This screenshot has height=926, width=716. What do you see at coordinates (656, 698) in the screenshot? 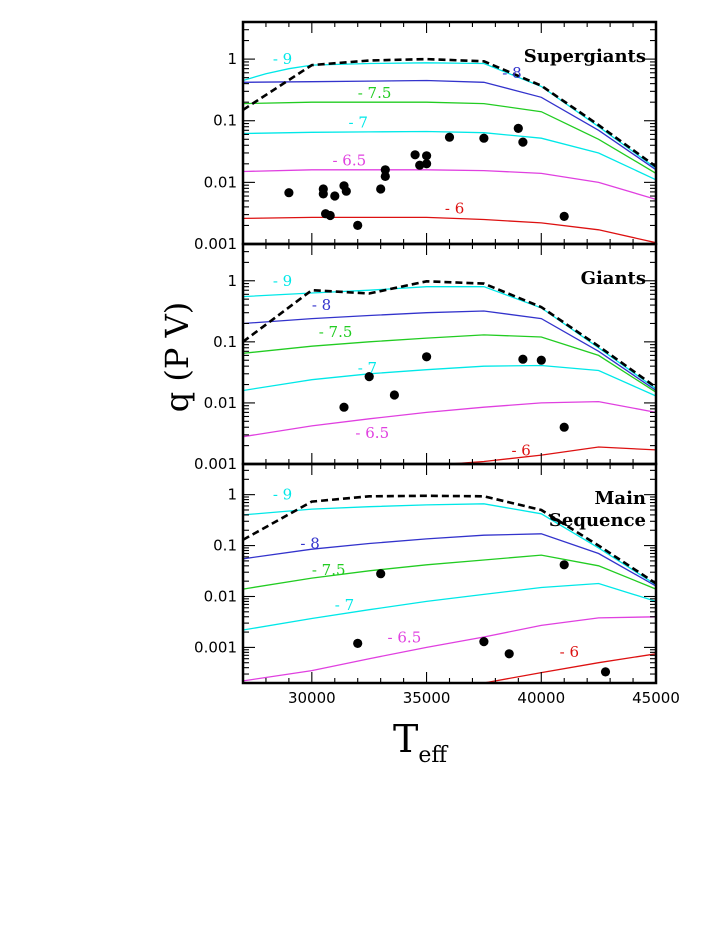
I see `x-tick-label: 45000` at bounding box center [656, 698].